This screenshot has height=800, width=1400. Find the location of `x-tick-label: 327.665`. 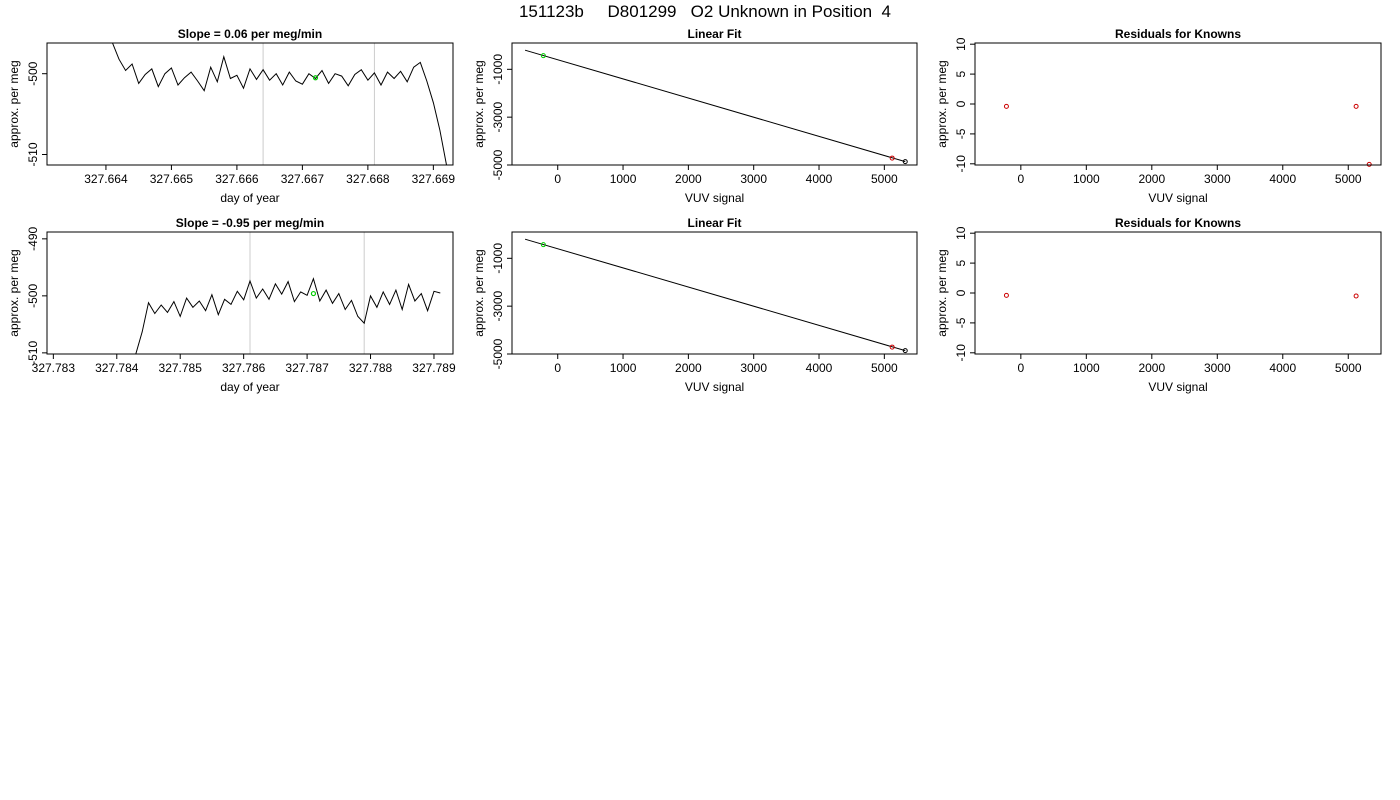

x-tick-label: 327.665 is located at coordinates (172, 179).